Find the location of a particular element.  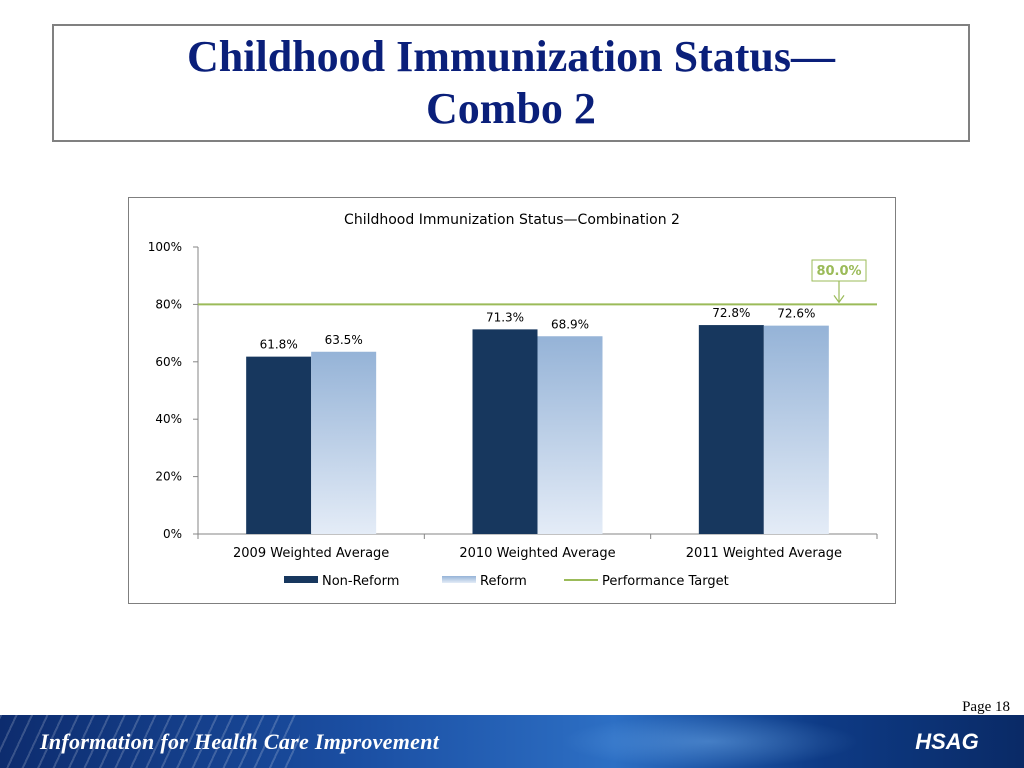

y-tick-label: 20% is located at coordinates (168, 477).